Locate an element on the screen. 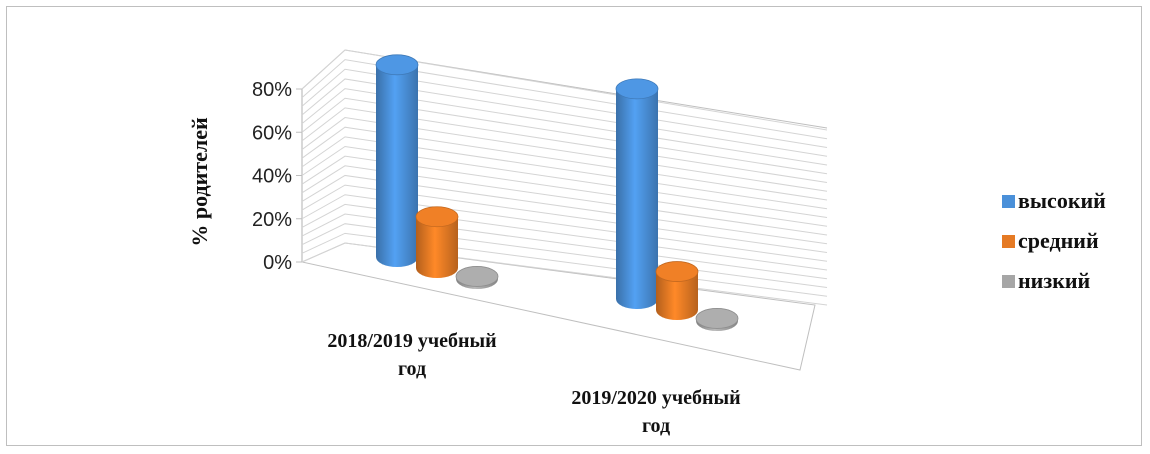 Image resolution: width=1150 pixels, height=454 pixels. y-axis-ticks: 0% 20% 40% 60% 80% is located at coordinates (277, 176).